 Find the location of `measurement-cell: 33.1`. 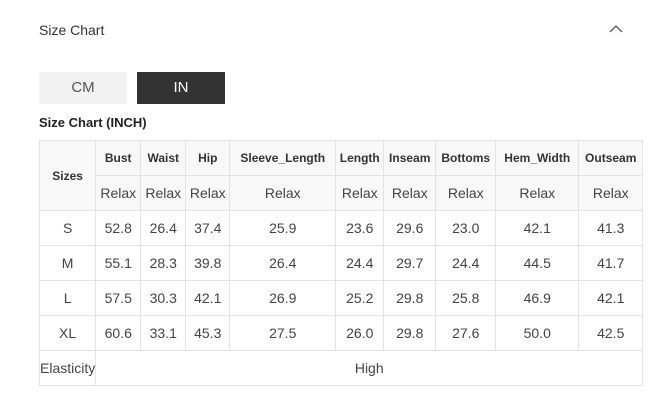

measurement-cell: 33.1 is located at coordinates (163, 333).